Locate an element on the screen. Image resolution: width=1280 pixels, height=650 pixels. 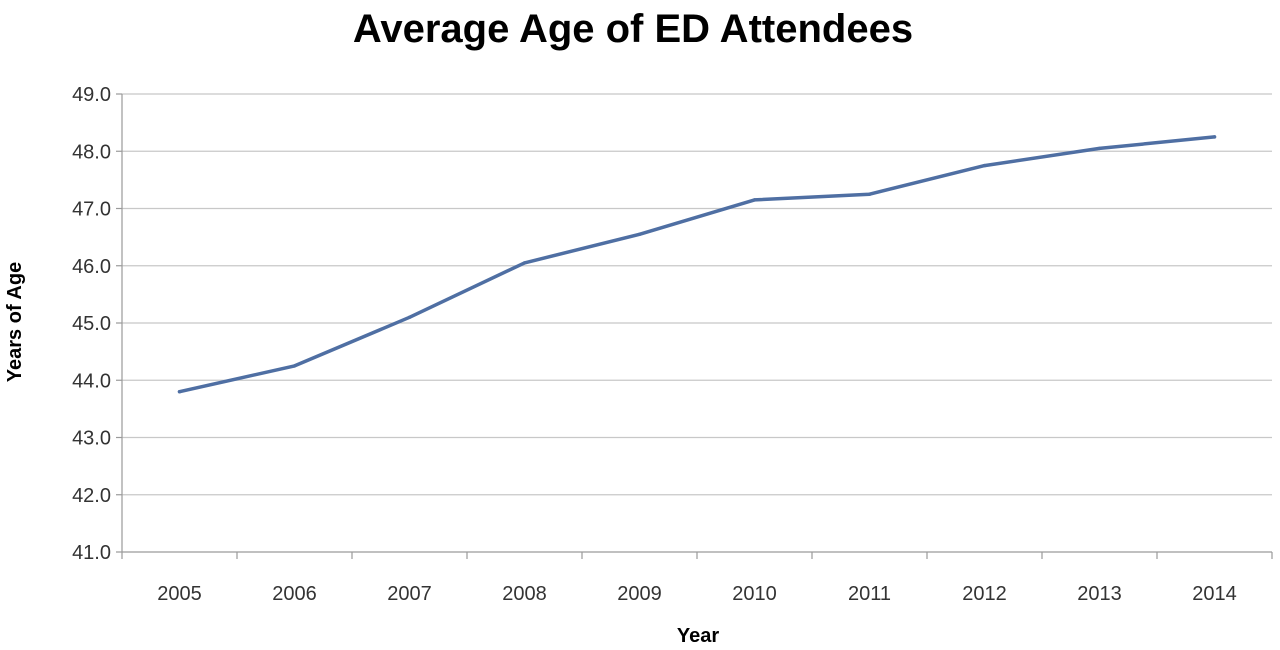
x-tick-label: 2006 is located at coordinates (294, 594).